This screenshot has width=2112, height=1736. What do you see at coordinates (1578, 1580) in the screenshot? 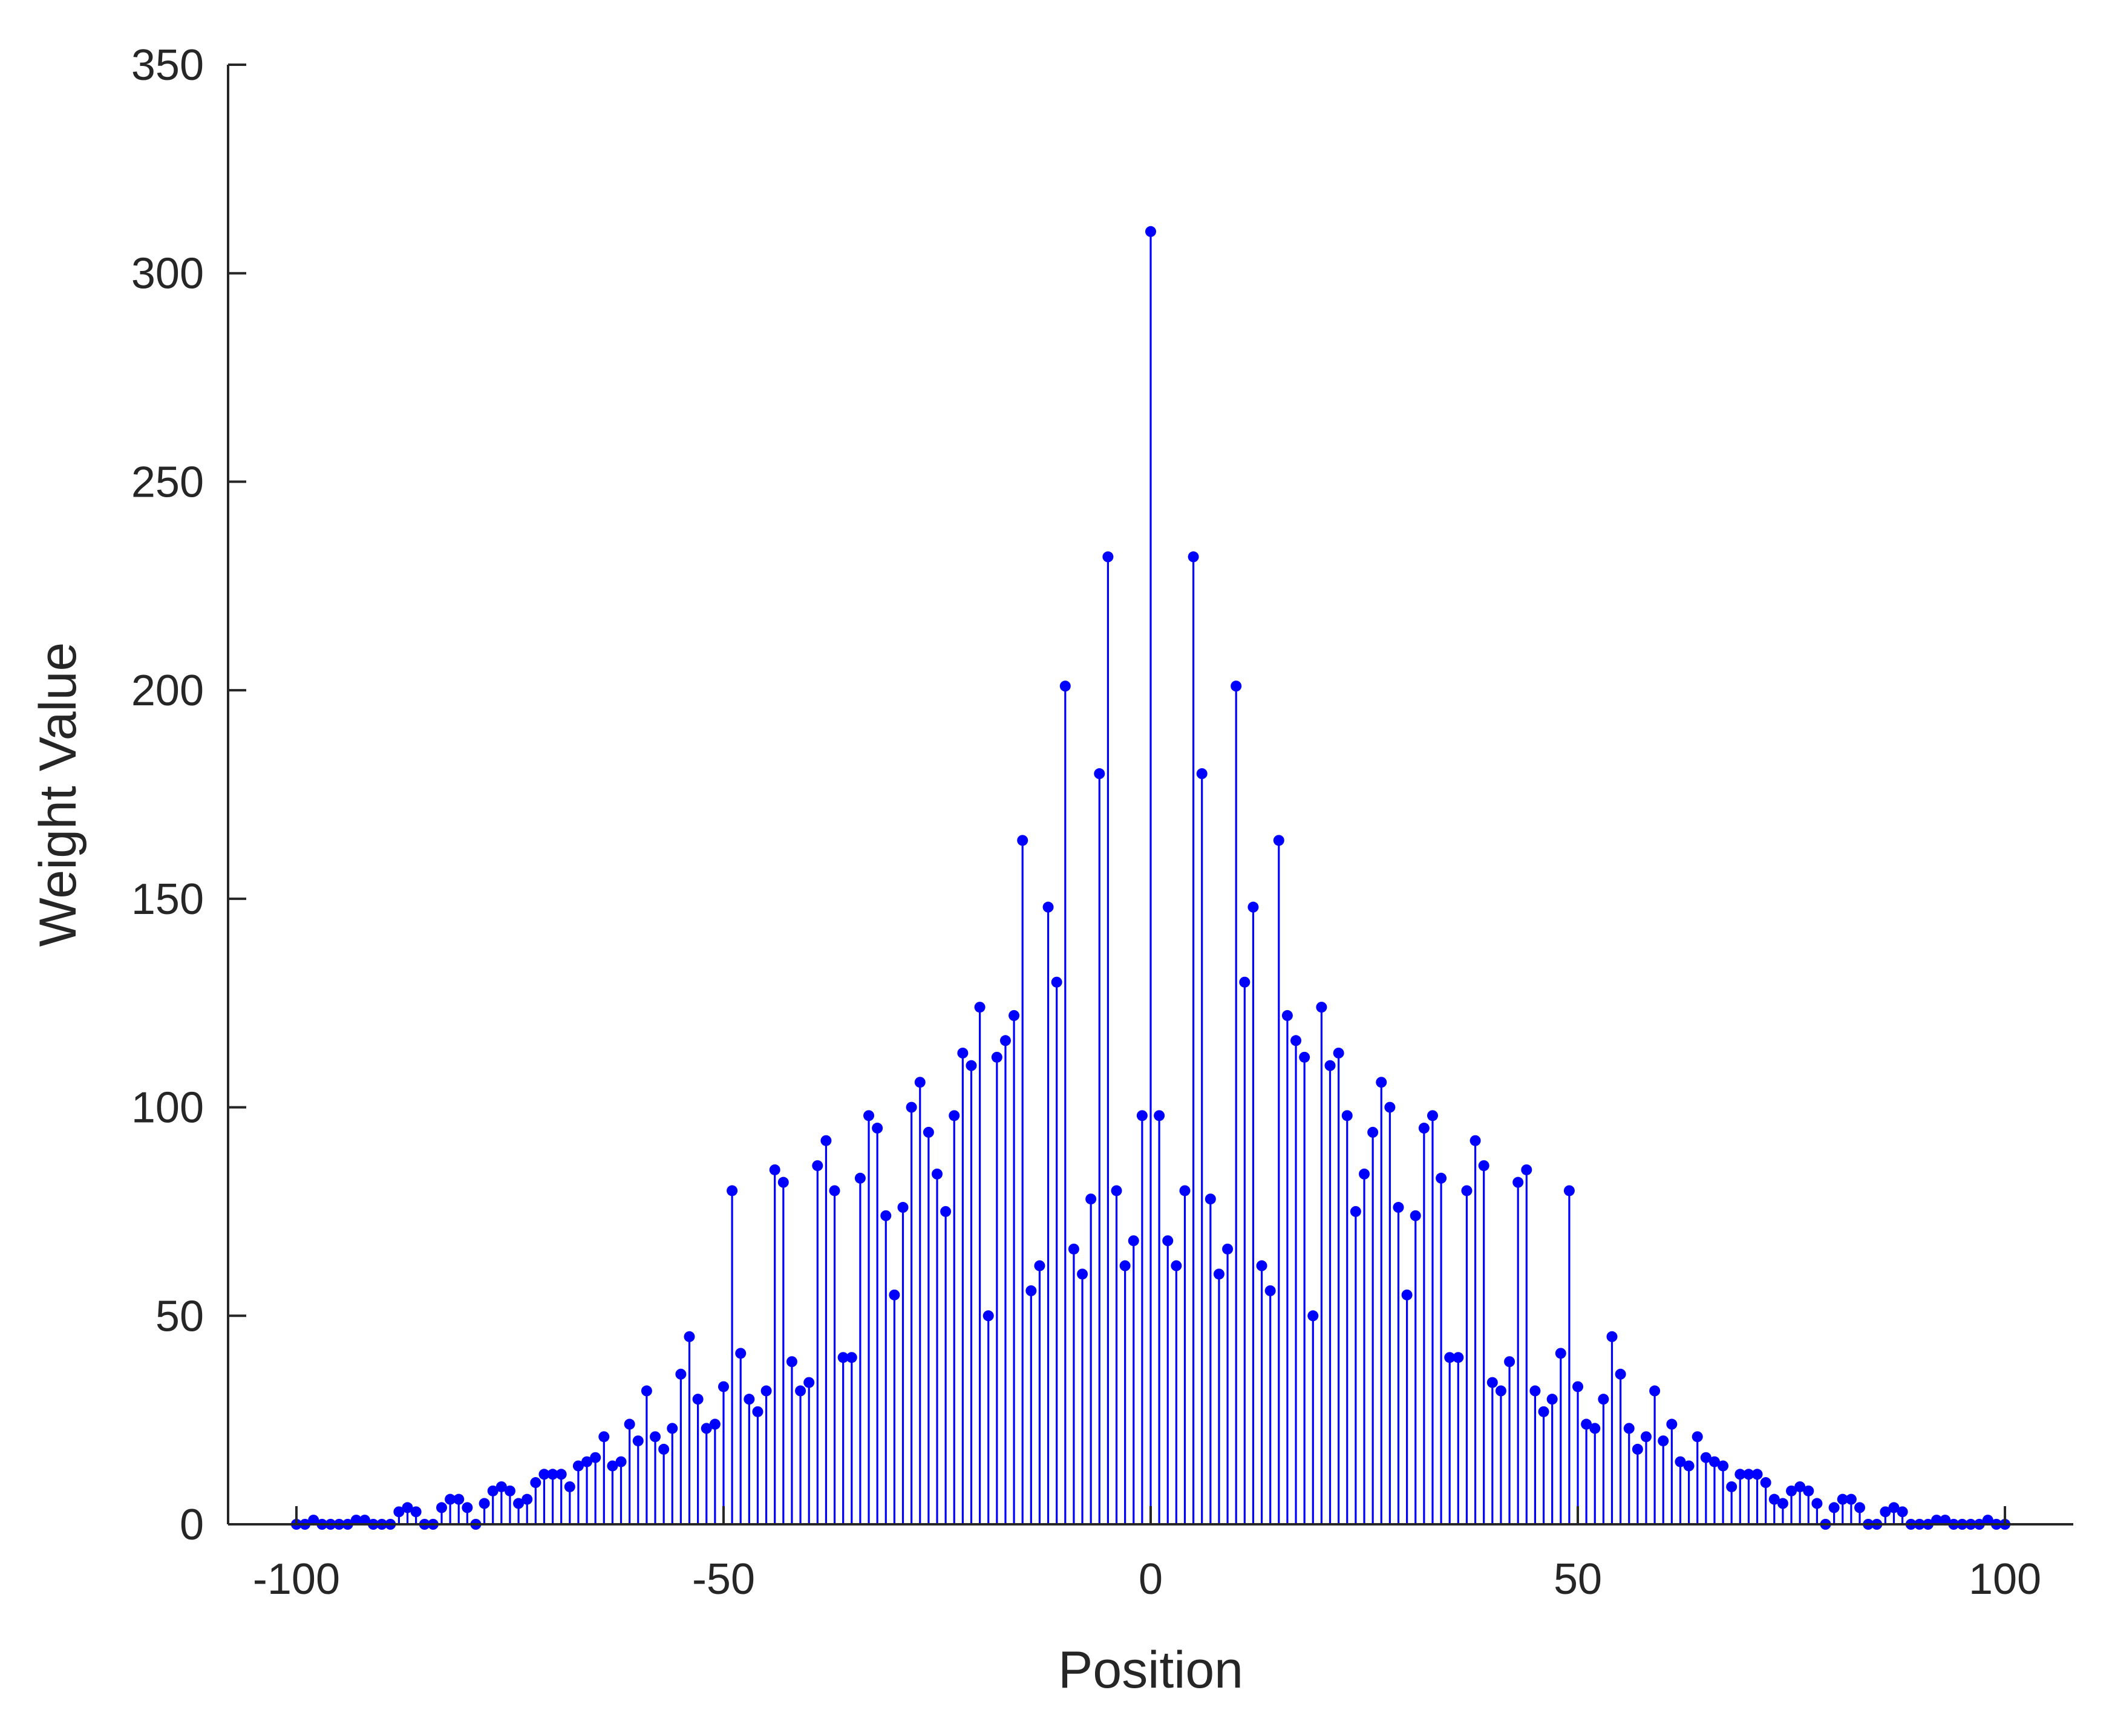
I see `x-tick-label: 50` at bounding box center [1578, 1580].